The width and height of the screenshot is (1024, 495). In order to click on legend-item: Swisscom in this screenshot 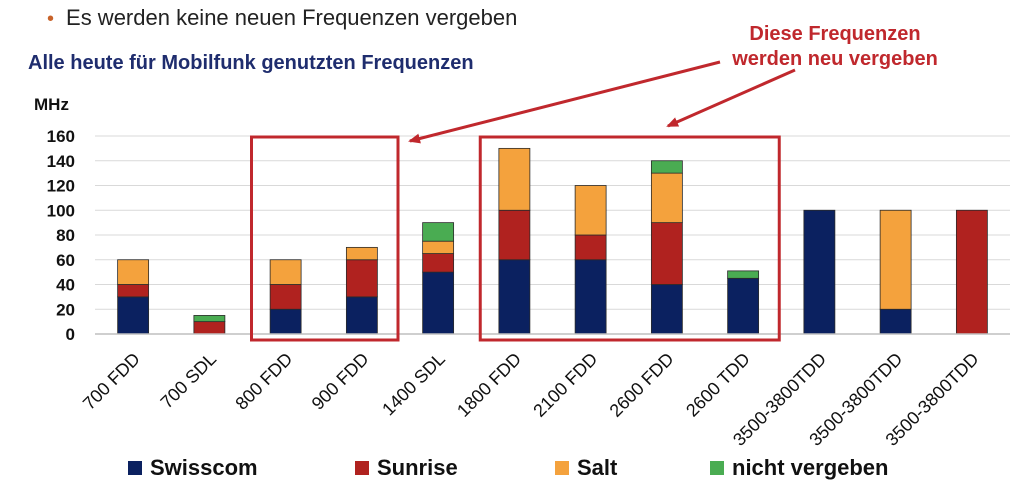, I will do `click(193, 468)`.